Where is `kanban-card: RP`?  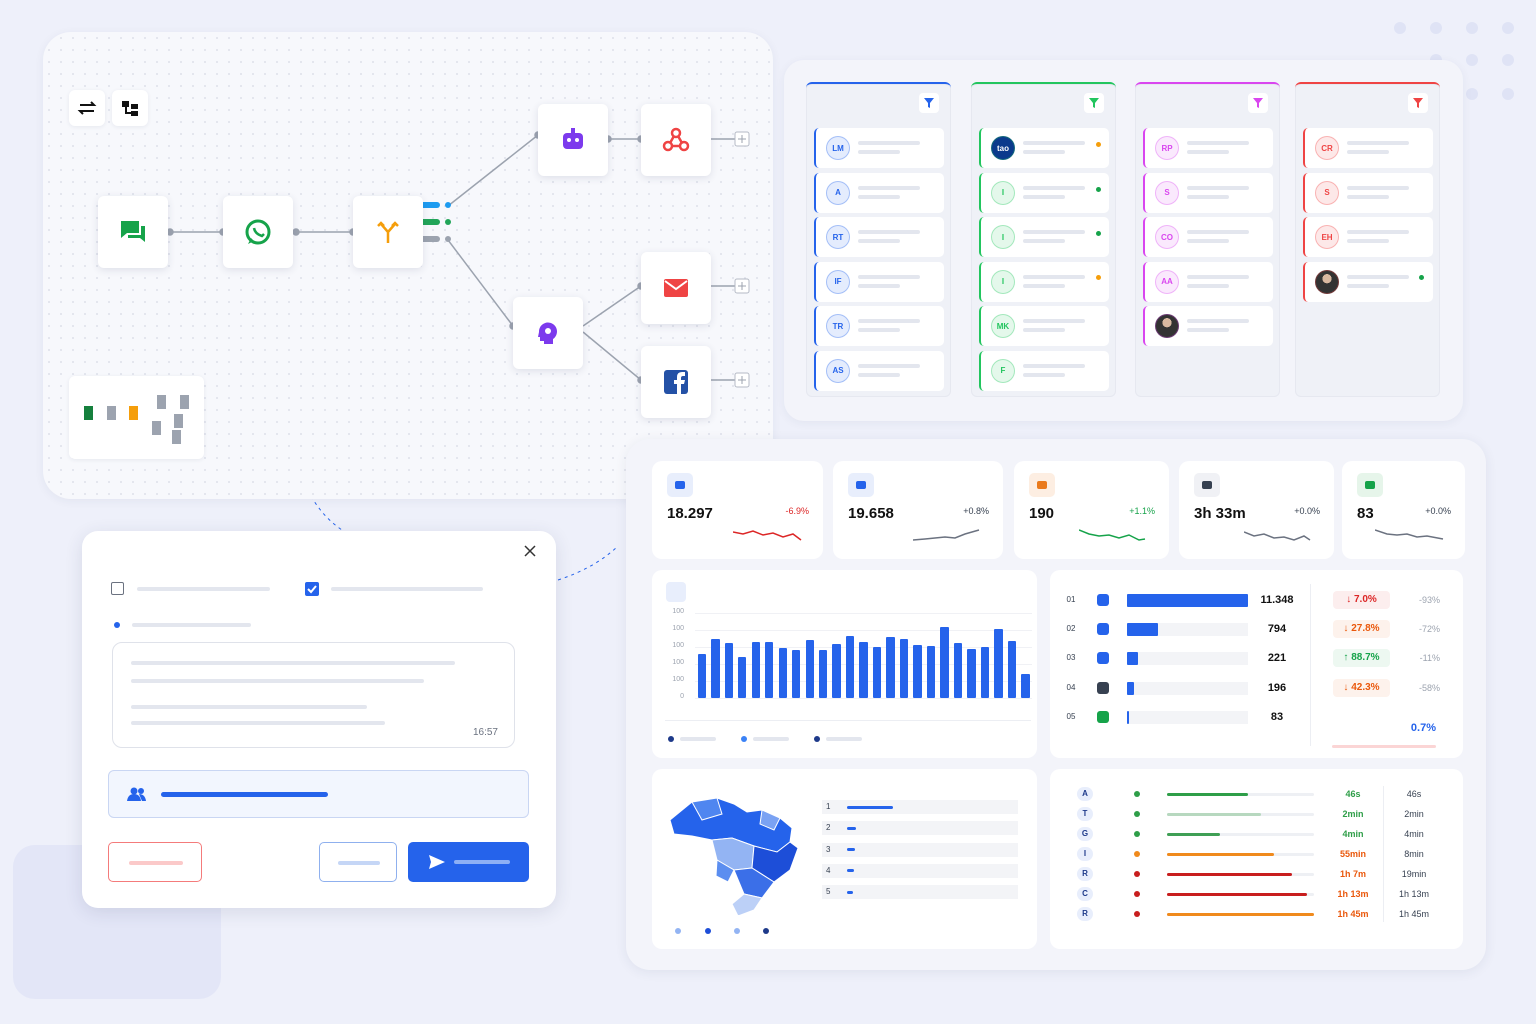 kanban-card: RP is located at coordinates (1208, 148).